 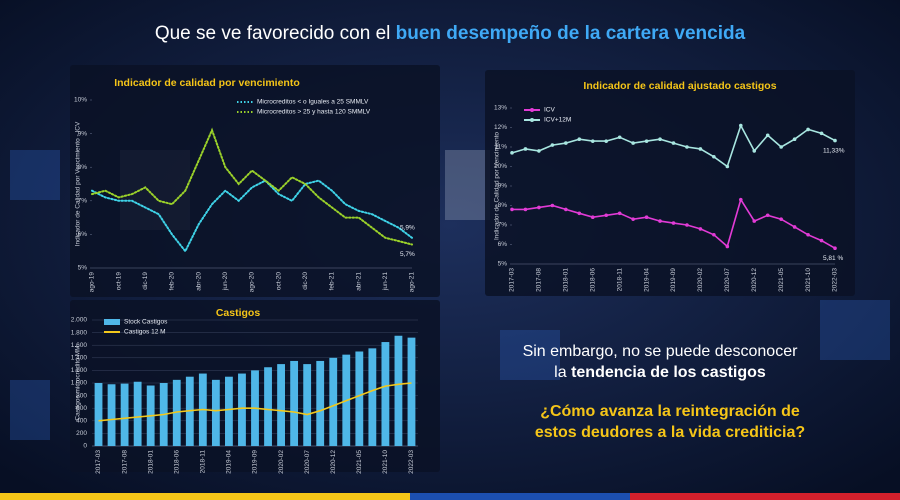 I want to click on x-tick-label: 2019-04, so click(x=229, y=462).